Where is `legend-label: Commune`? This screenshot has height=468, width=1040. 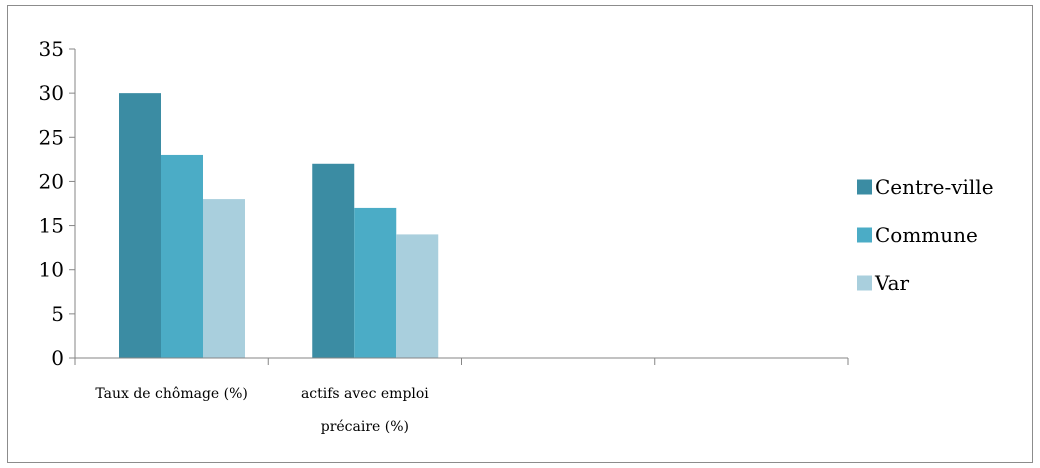
legend-label: Commune is located at coordinates (926, 235).